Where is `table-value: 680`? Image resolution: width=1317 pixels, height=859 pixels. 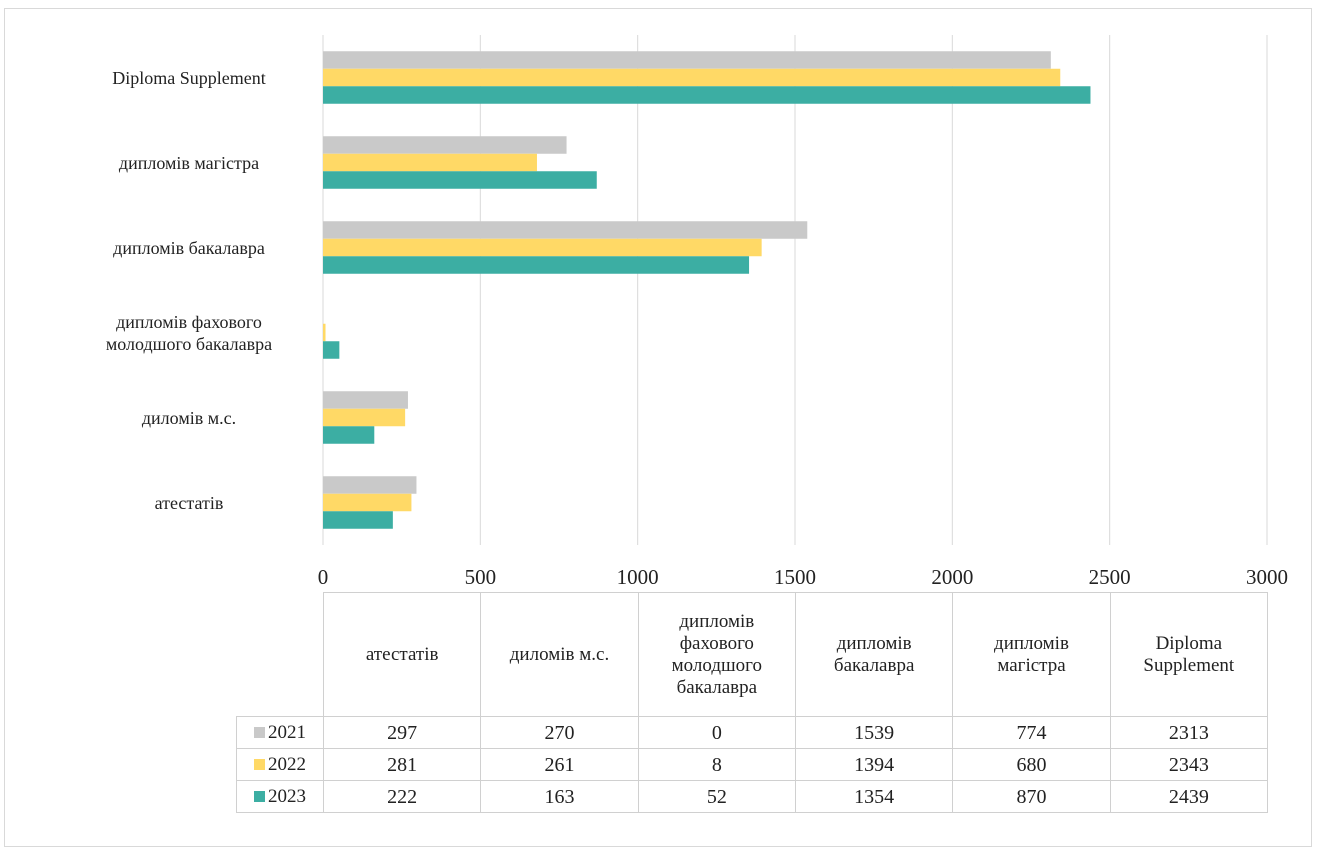 table-value: 680 is located at coordinates (1031, 764).